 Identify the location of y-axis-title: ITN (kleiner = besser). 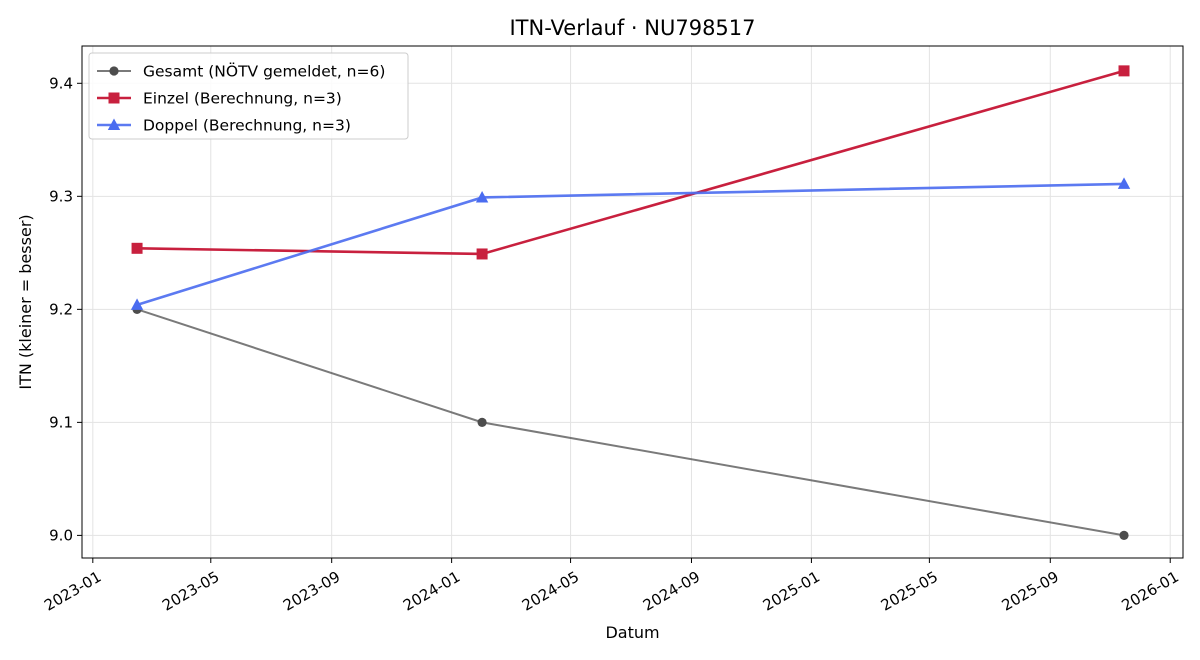
(25, 301).